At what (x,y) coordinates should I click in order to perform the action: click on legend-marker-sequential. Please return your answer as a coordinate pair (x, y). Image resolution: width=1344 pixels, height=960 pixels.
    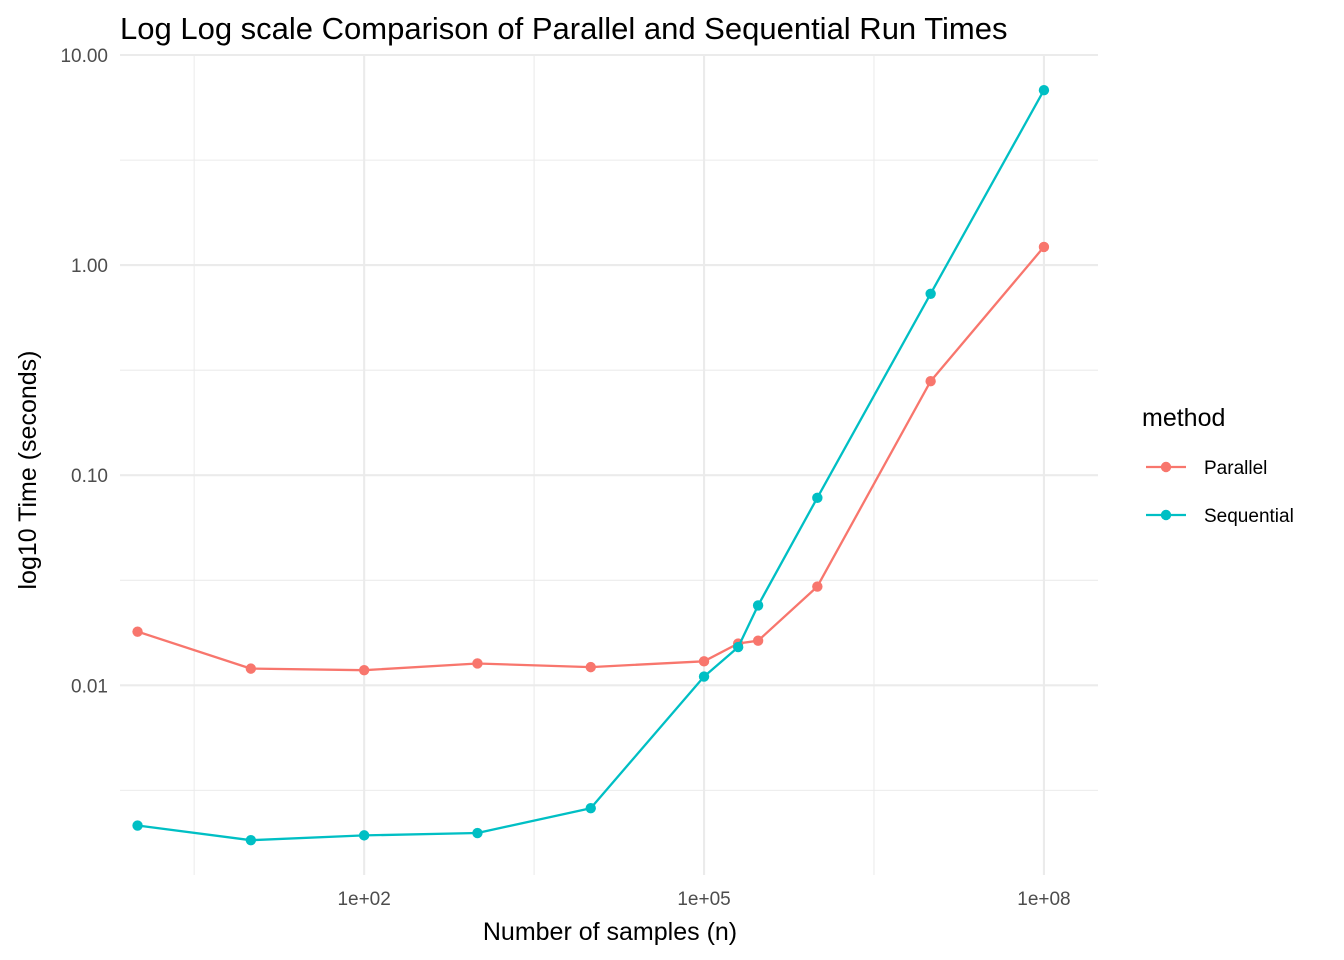
    Looking at the image, I should click on (1166, 515).